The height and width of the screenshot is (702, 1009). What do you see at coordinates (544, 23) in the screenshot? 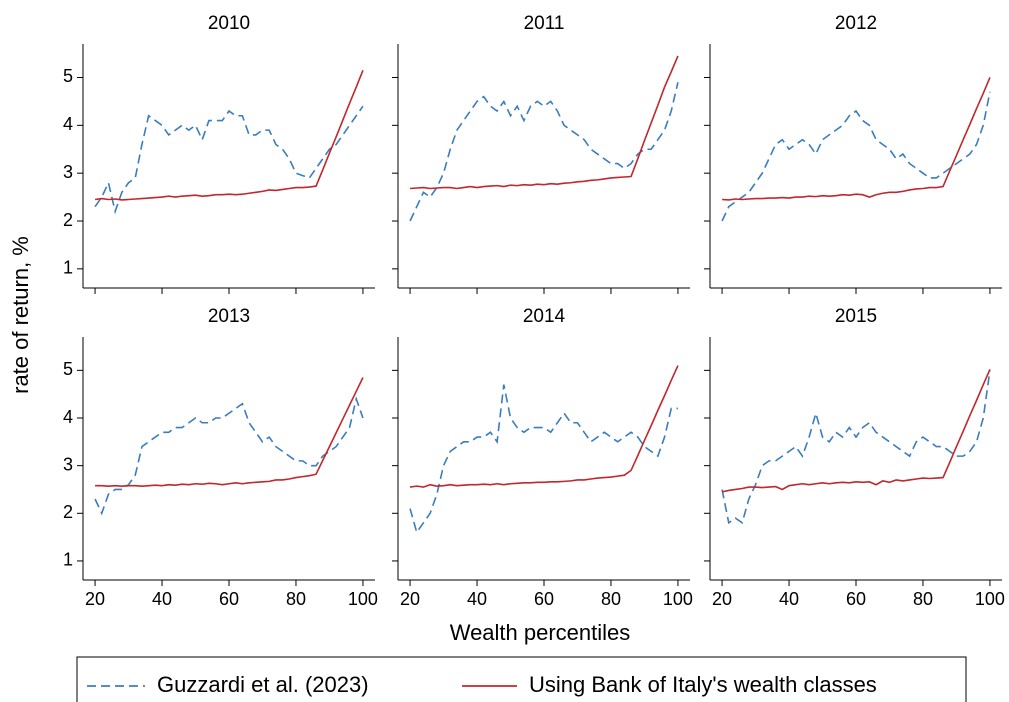
I see `panel-title: 2011` at bounding box center [544, 23].